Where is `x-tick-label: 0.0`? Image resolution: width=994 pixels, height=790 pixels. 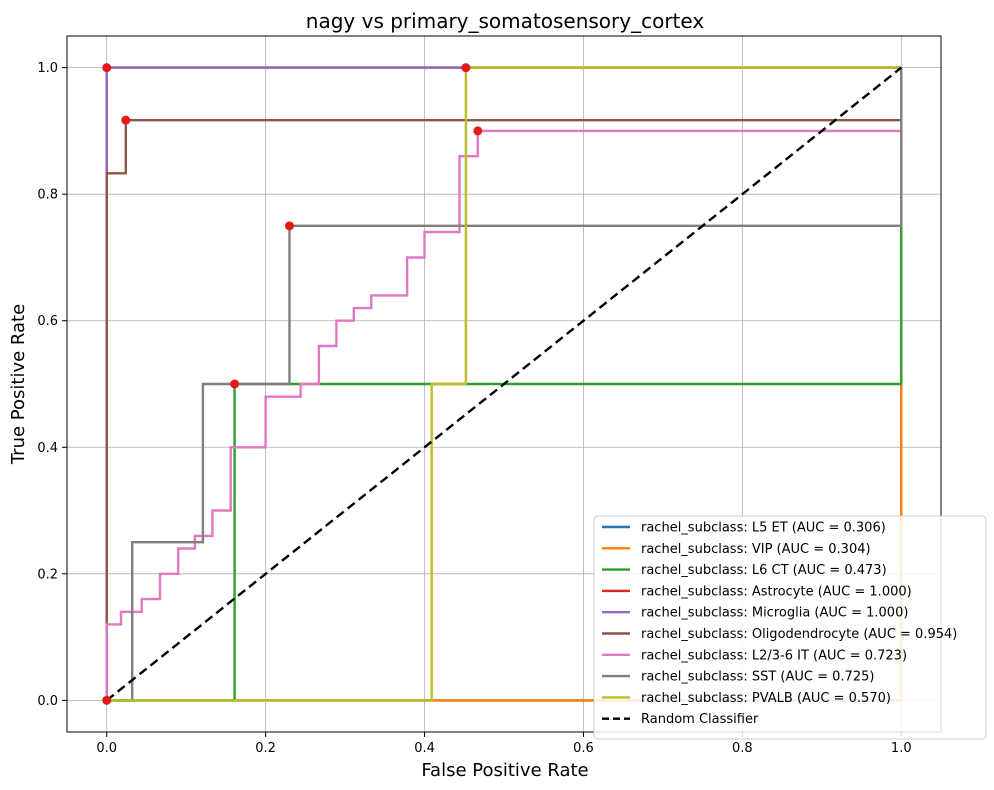
x-tick-label: 0.0 is located at coordinates (106, 748).